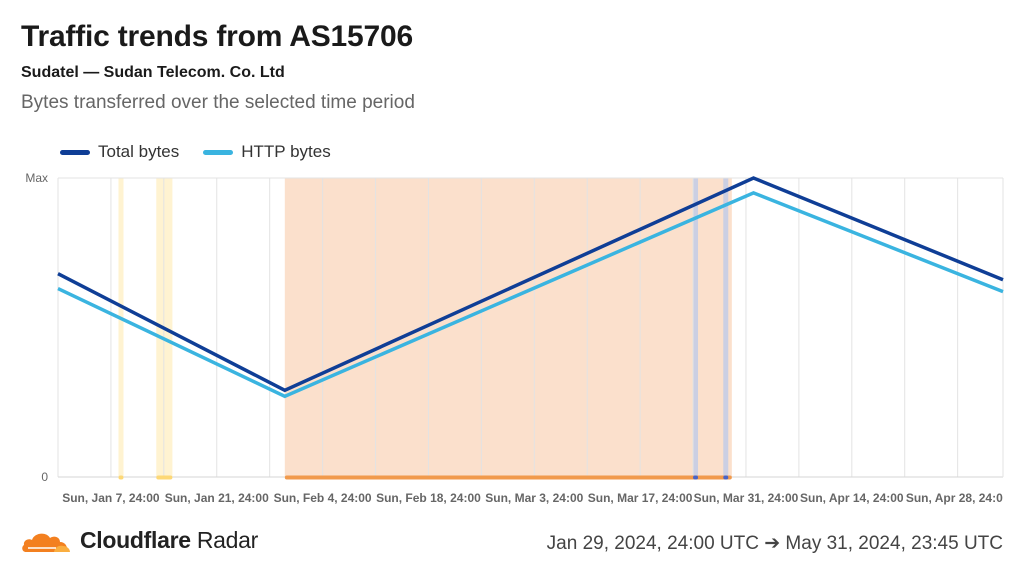 The image size is (1024, 576). Describe the element at coordinates (958, 498) in the screenshot. I see `x-tick-label: Sun, Apr 28, 24:00` at that location.